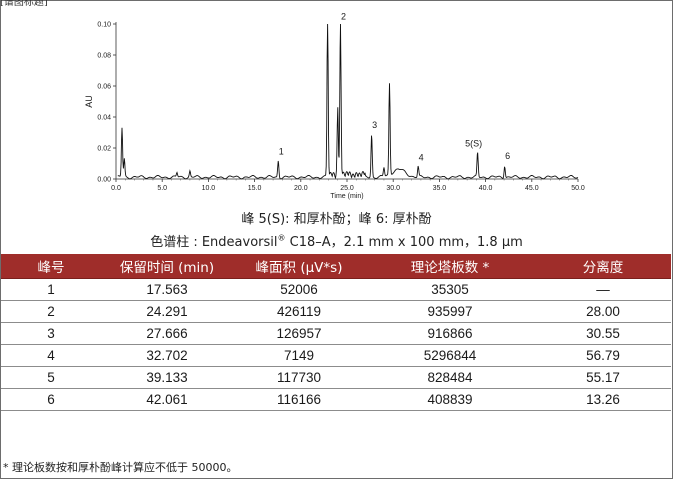 This screenshot has height=479, width=673. What do you see at coordinates (450, 377) in the screenshot?
I see `cell-plate-count: 828484` at bounding box center [450, 377].